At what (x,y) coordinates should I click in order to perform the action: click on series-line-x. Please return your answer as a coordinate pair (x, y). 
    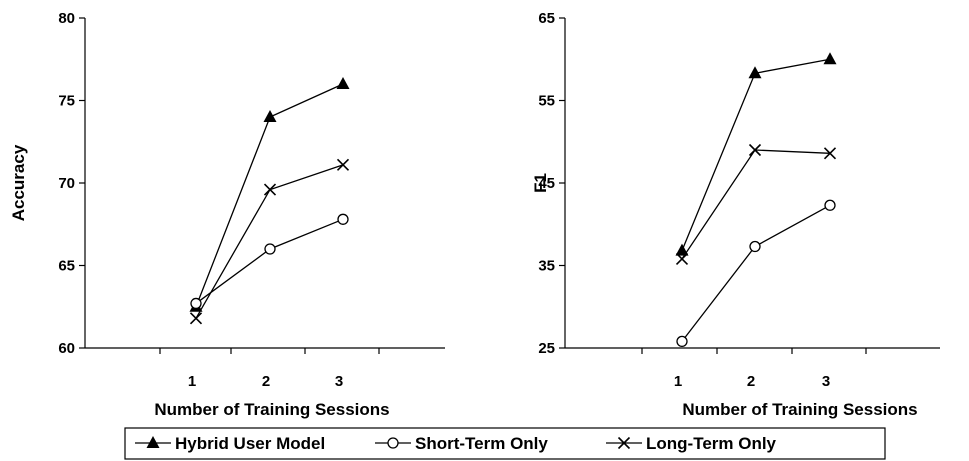
    Looking at the image, I should click on (269, 241).